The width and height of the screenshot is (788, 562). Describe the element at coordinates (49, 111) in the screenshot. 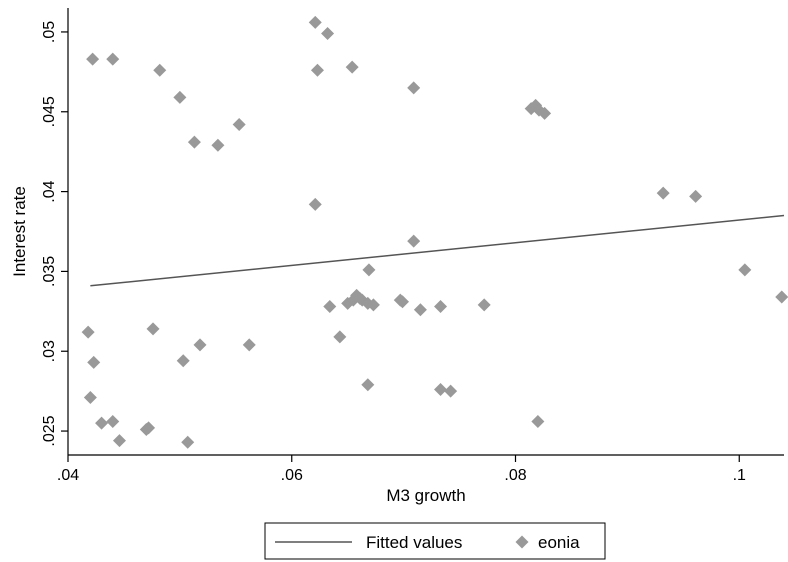

I see `y-tick-label: .045` at that location.